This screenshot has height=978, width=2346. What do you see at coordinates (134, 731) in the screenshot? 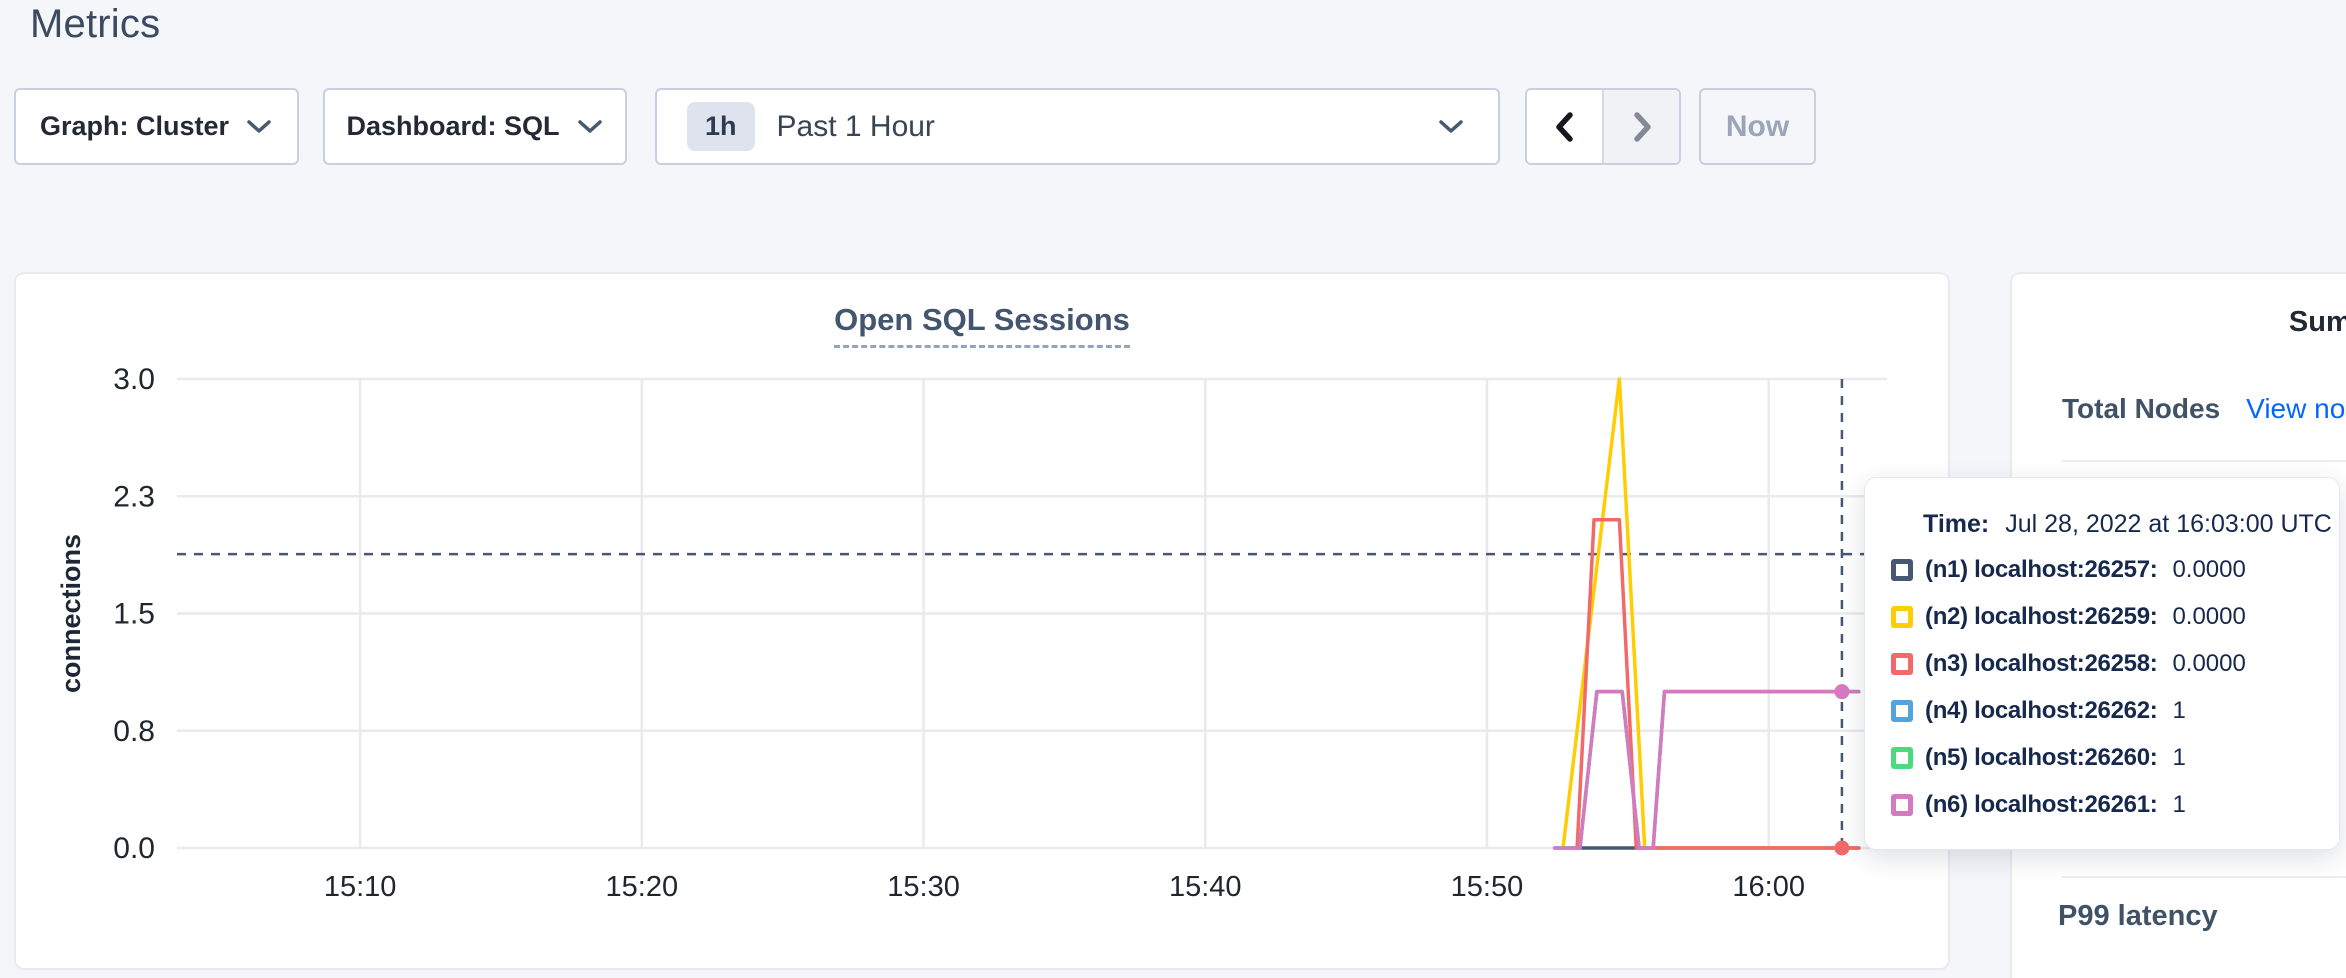
I see `svg-text: 0.8` at bounding box center [134, 731].